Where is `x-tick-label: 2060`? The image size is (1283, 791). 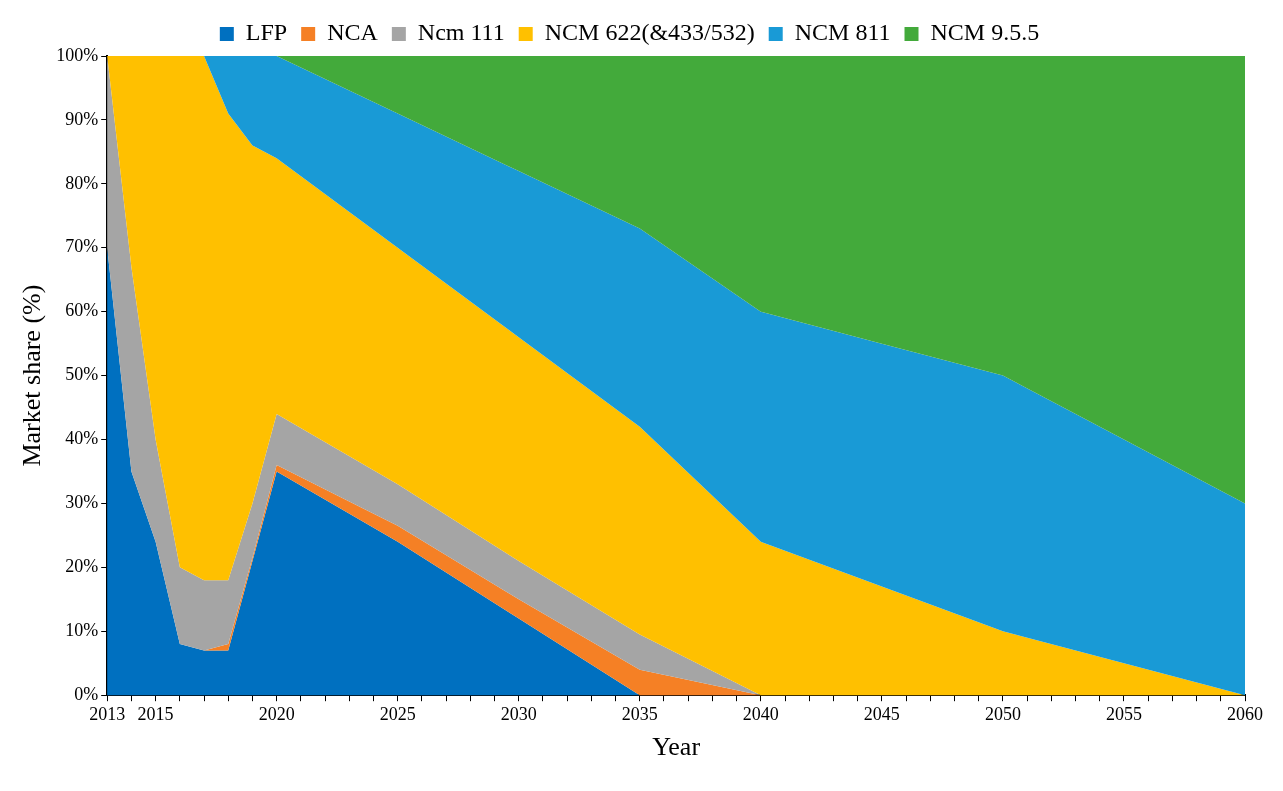
x-tick-label: 2060 is located at coordinates (1245, 713).